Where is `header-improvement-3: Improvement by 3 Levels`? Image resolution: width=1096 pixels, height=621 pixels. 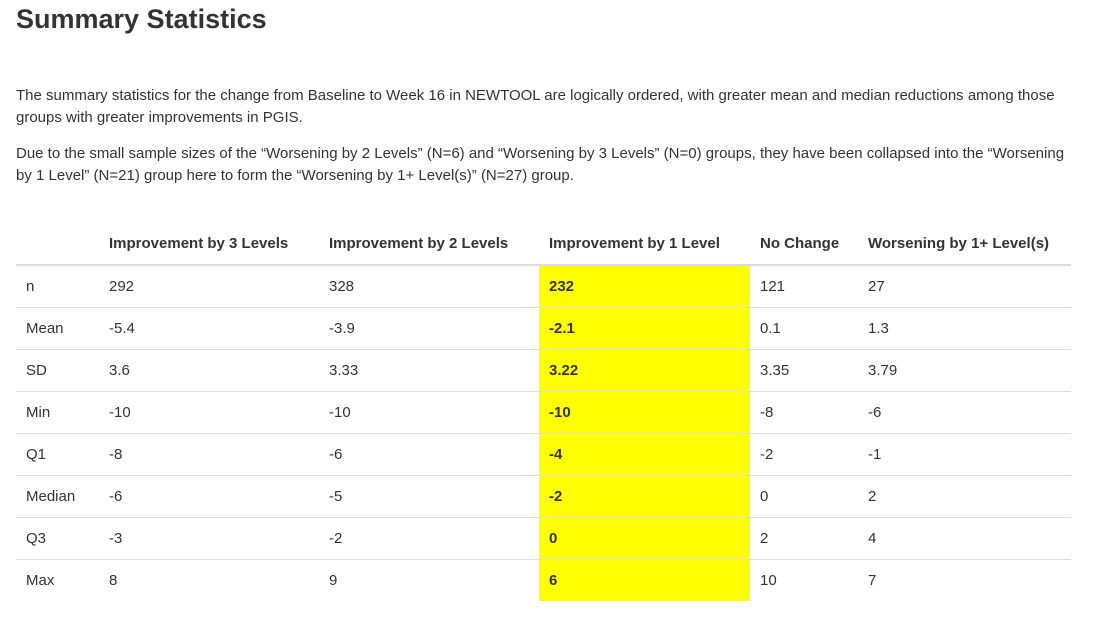 header-improvement-3: Improvement by 3 Levels is located at coordinates (209, 244).